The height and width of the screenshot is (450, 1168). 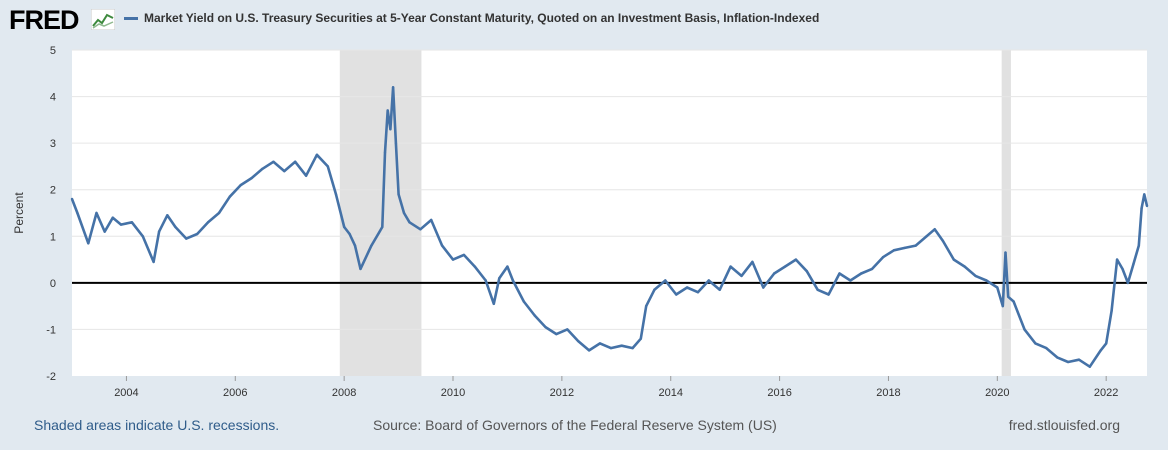 What do you see at coordinates (51, 377) in the screenshot?
I see `y-tick-label: -2` at bounding box center [51, 377].